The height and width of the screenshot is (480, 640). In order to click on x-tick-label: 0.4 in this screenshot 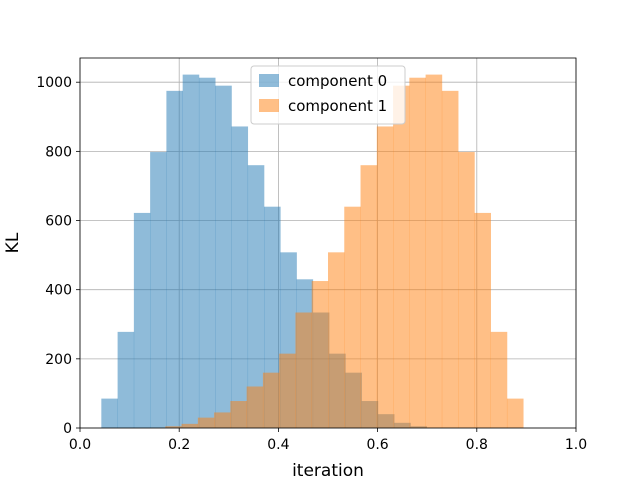, I will do `click(278, 445)`.